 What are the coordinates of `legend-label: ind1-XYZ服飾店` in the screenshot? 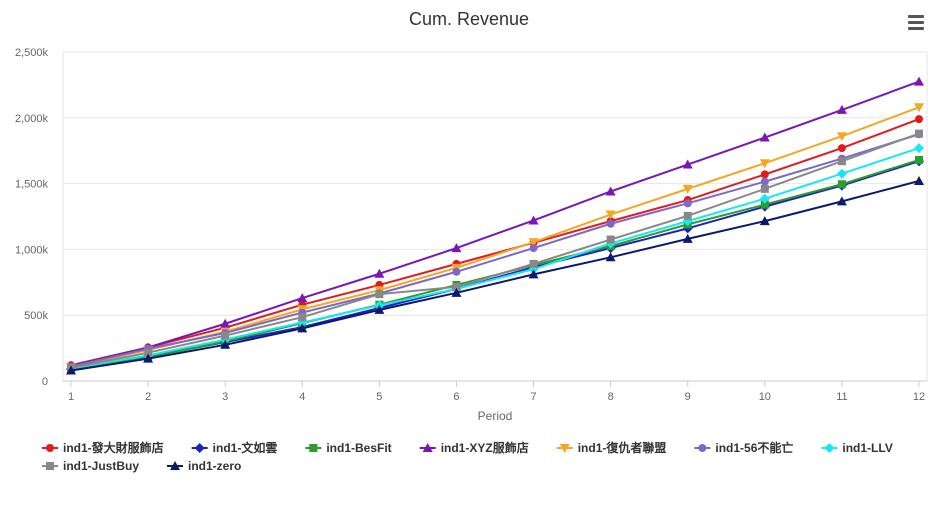 It's located at (485, 447).